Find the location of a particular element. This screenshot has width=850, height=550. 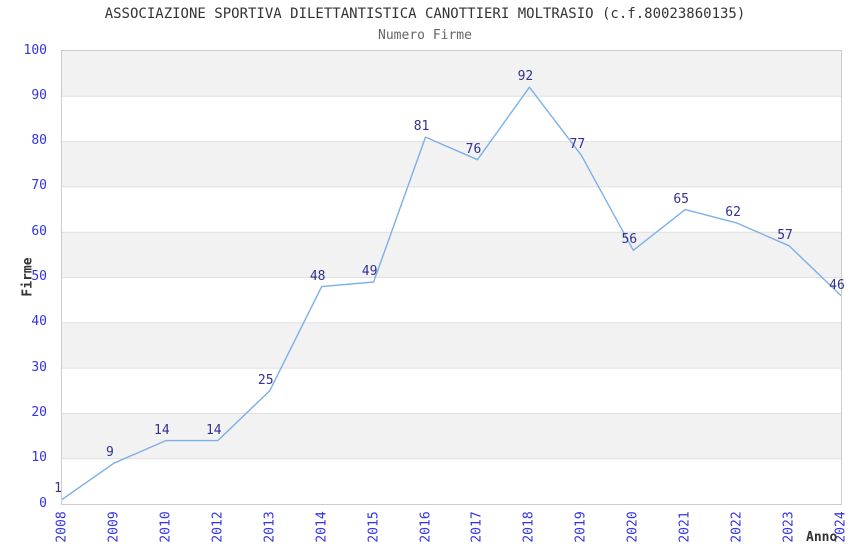

x-tick-label: 2020 is located at coordinates (633, 527).